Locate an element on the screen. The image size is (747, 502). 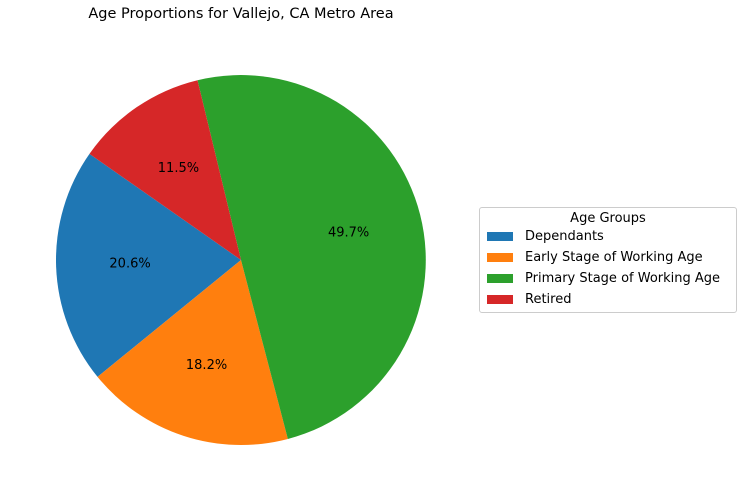
pie-slice-retired is located at coordinates (165, 170).